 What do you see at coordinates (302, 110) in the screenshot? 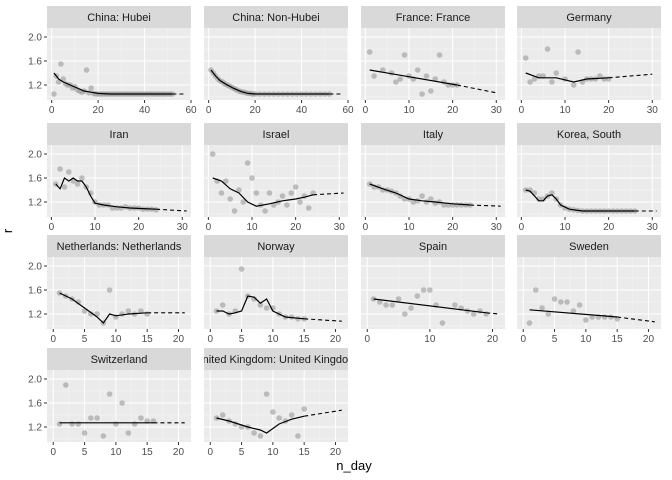
I see `x-tick-label: 40` at bounding box center [302, 110].